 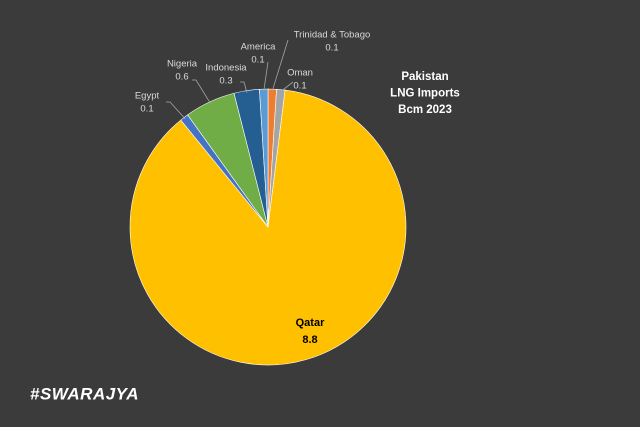 I want to click on slice-label: Egypt, so click(x=147, y=96).